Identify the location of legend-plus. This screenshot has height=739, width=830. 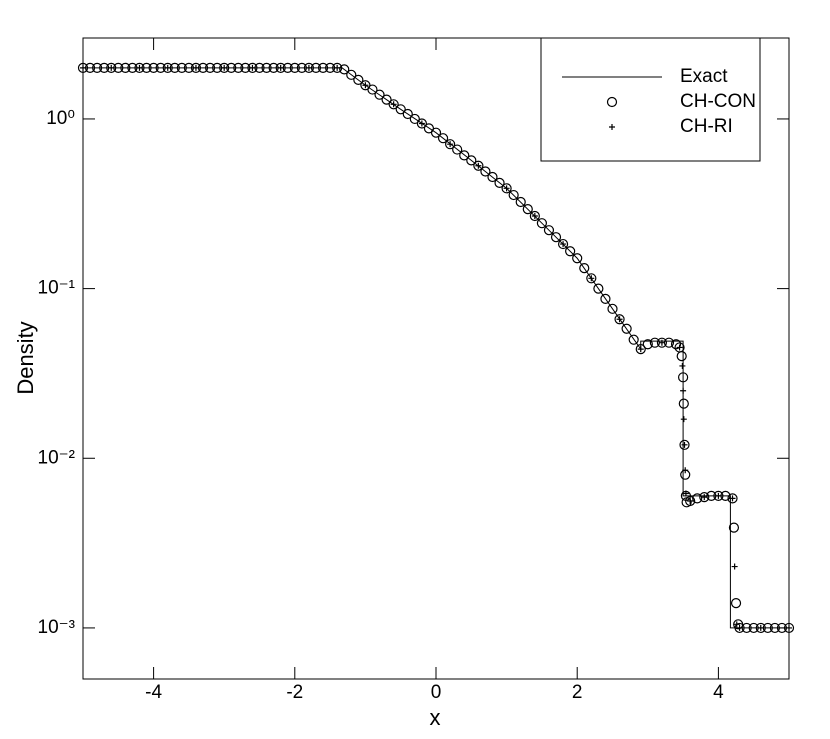
(612, 127).